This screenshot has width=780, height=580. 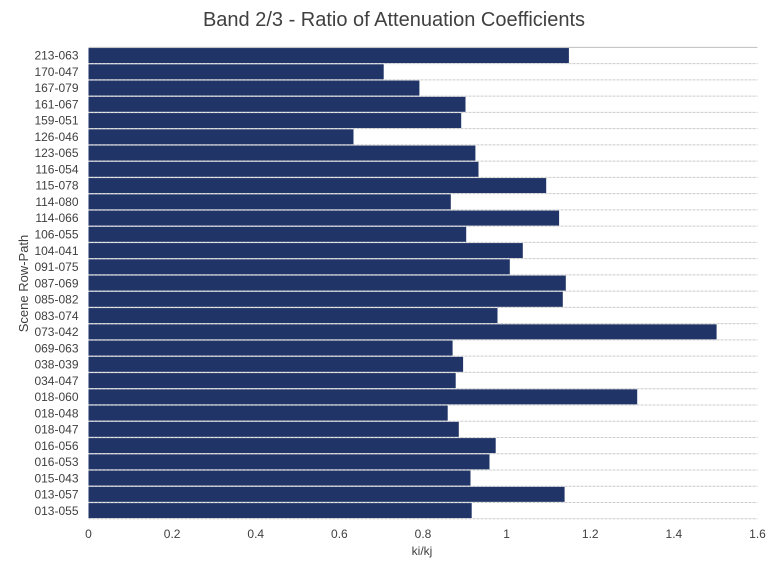 What do you see at coordinates (23, 284) in the screenshot?
I see `svg-text: Scene Row-Path` at bounding box center [23, 284].